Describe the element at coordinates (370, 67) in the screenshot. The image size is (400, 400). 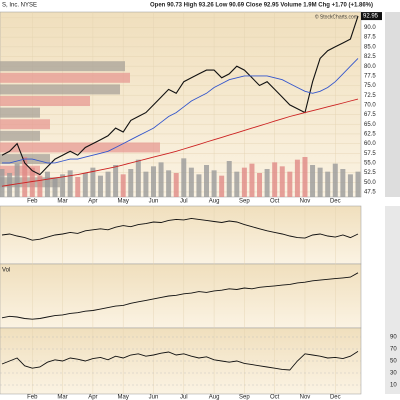
I see `y-tick-label: 80.0` at that location.